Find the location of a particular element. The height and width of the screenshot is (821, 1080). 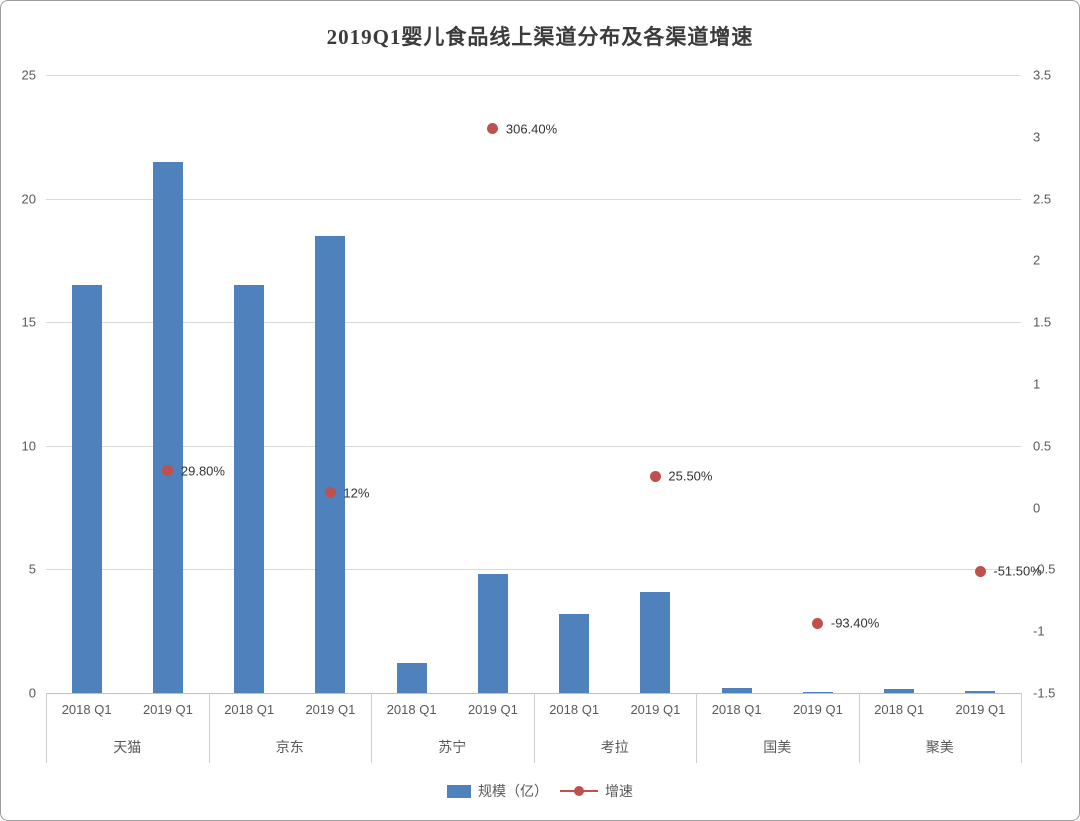

growth-series-swatch is located at coordinates (579, 791).